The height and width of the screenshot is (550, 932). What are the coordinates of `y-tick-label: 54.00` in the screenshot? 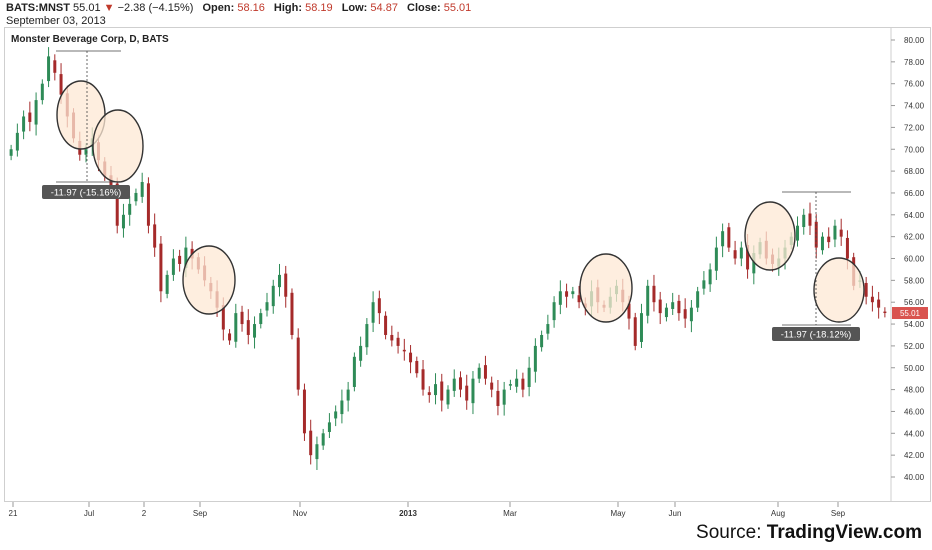 It's located at (914, 324).